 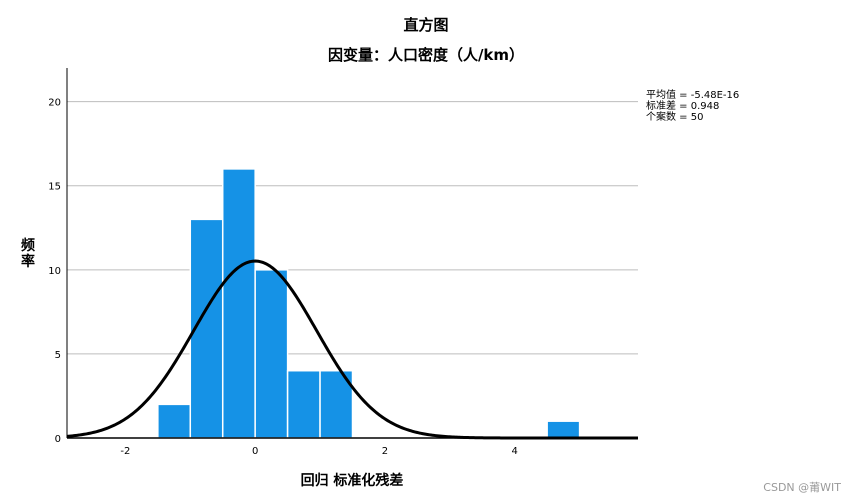 What do you see at coordinates (318, 451) in the screenshot?
I see `x-tick-labels: -2 0 2 4` at bounding box center [318, 451].